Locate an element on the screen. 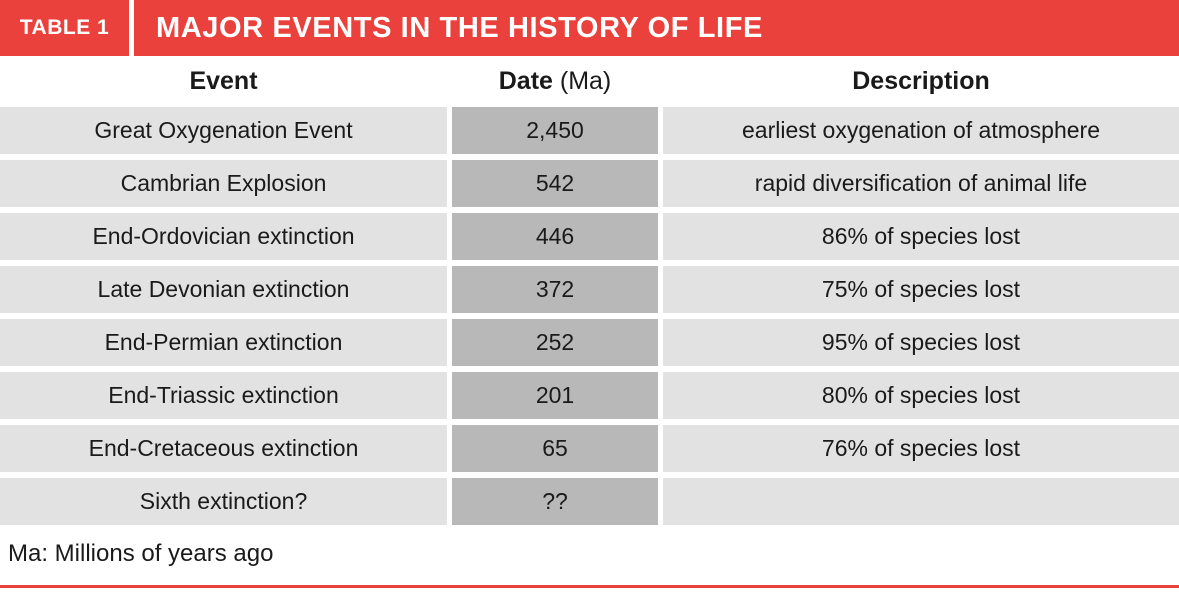 The height and width of the screenshot is (596, 1179). event-cell: End-Permian extinction is located at coordinates (223, 342).